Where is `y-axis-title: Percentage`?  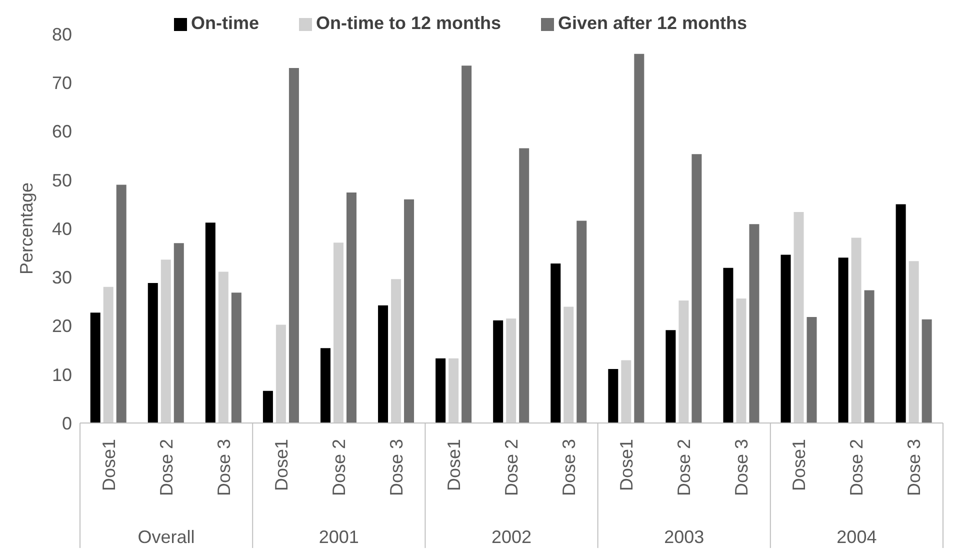
y-axis-title: Percentage is located at coordinates (26, 228).